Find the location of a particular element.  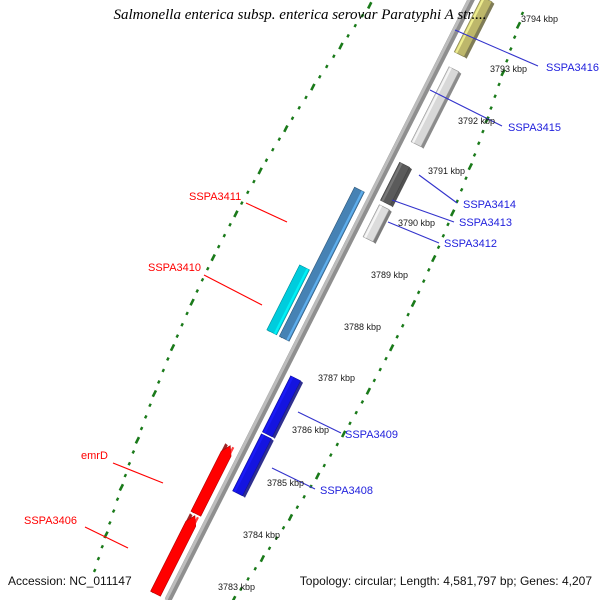

ruler-tick-label: 3787 kbp is located at coordinates (336, 378).